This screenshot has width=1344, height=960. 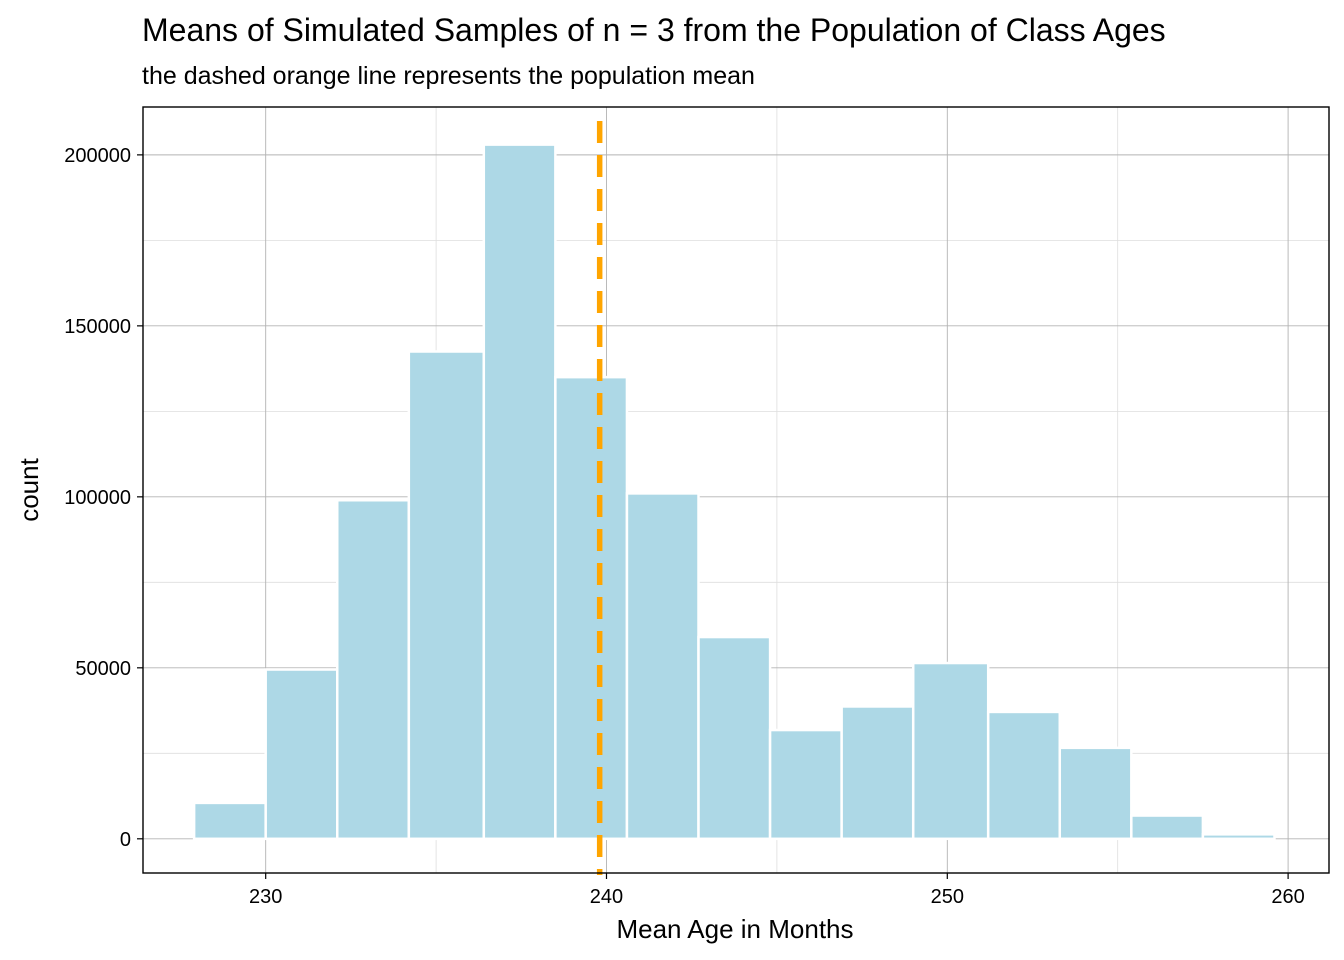 I want to click on x-tick-label: 260, so click(x=1287, y=897).